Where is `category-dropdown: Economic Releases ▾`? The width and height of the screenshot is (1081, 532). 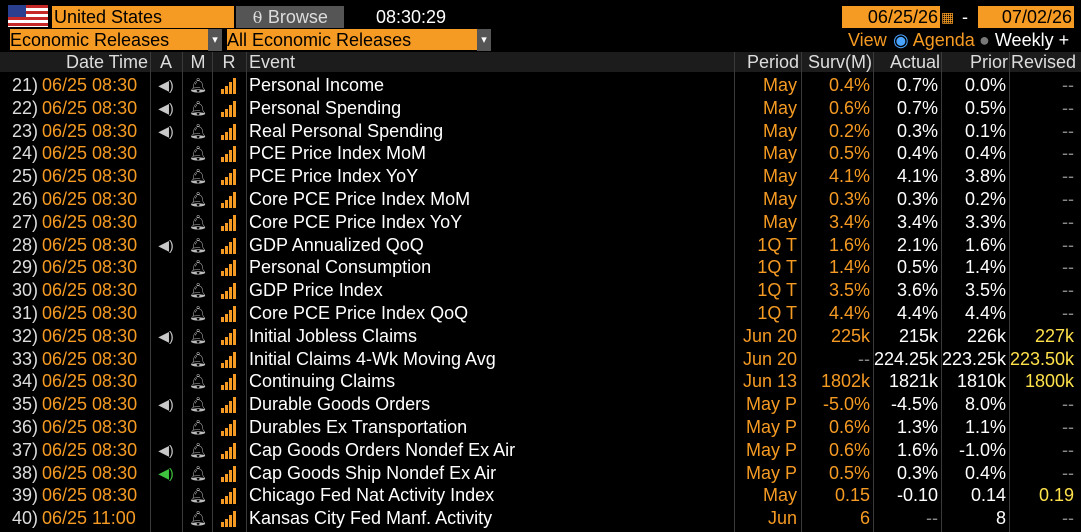 category-dropdown: Economic Releases ▾ is located at coordinates (116, 40).